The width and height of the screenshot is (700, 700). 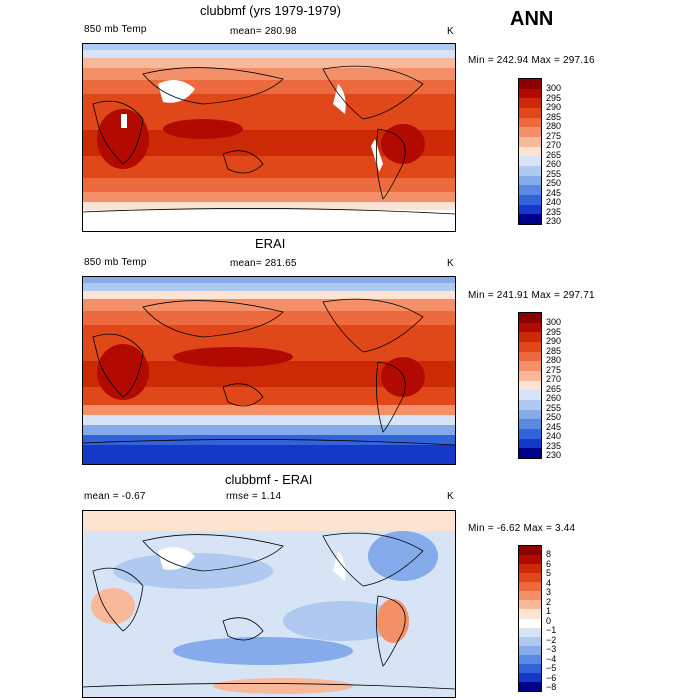 I want to click on panel3-rmse-label: rmse = 1.14, so click(x=254, y=496).